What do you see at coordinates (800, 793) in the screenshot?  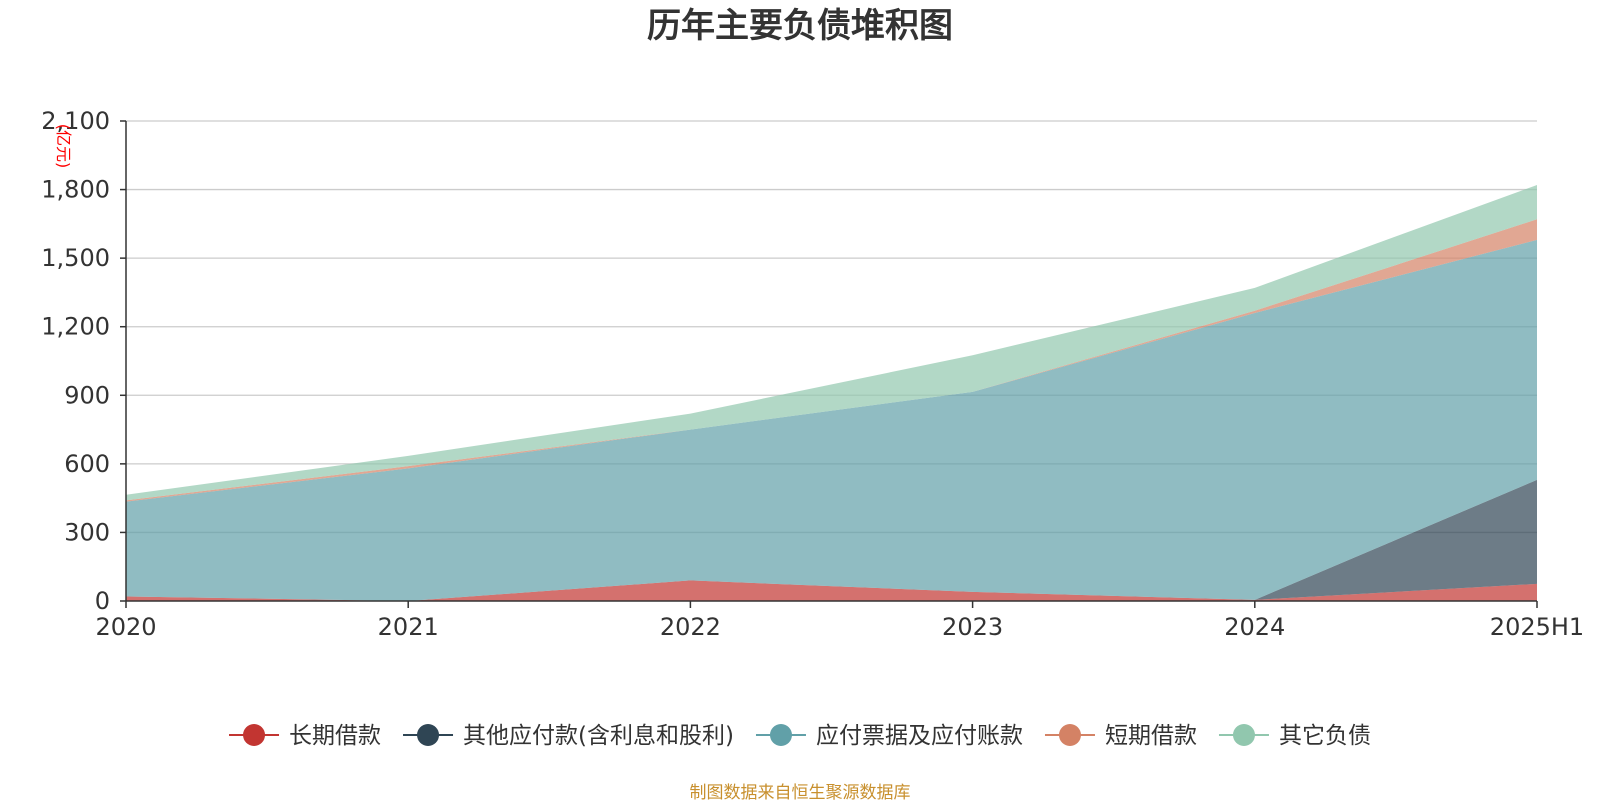 I see `source-note: 制图数据来自恒生聚源数据库` at bounding box center [800, 793].